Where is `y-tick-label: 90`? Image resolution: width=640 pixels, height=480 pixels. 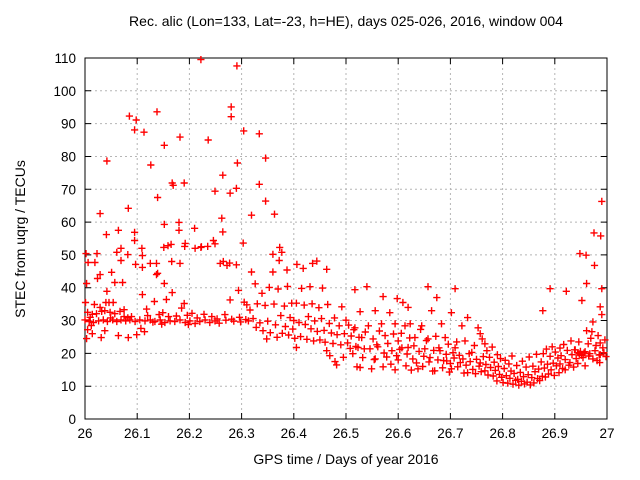 y-tick-label: 90 is located at coordinates (68, 124).